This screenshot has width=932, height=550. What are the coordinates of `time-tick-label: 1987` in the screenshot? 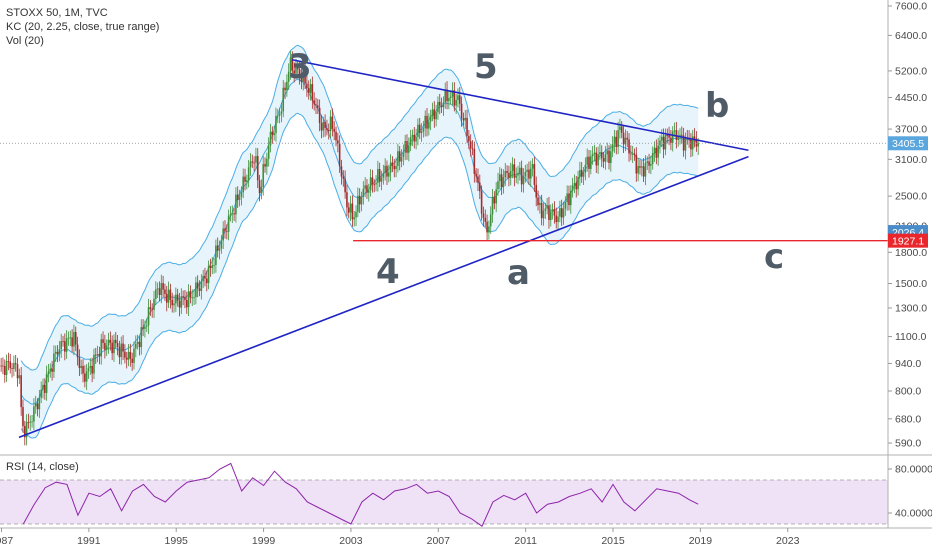 It's located at (6, 541).